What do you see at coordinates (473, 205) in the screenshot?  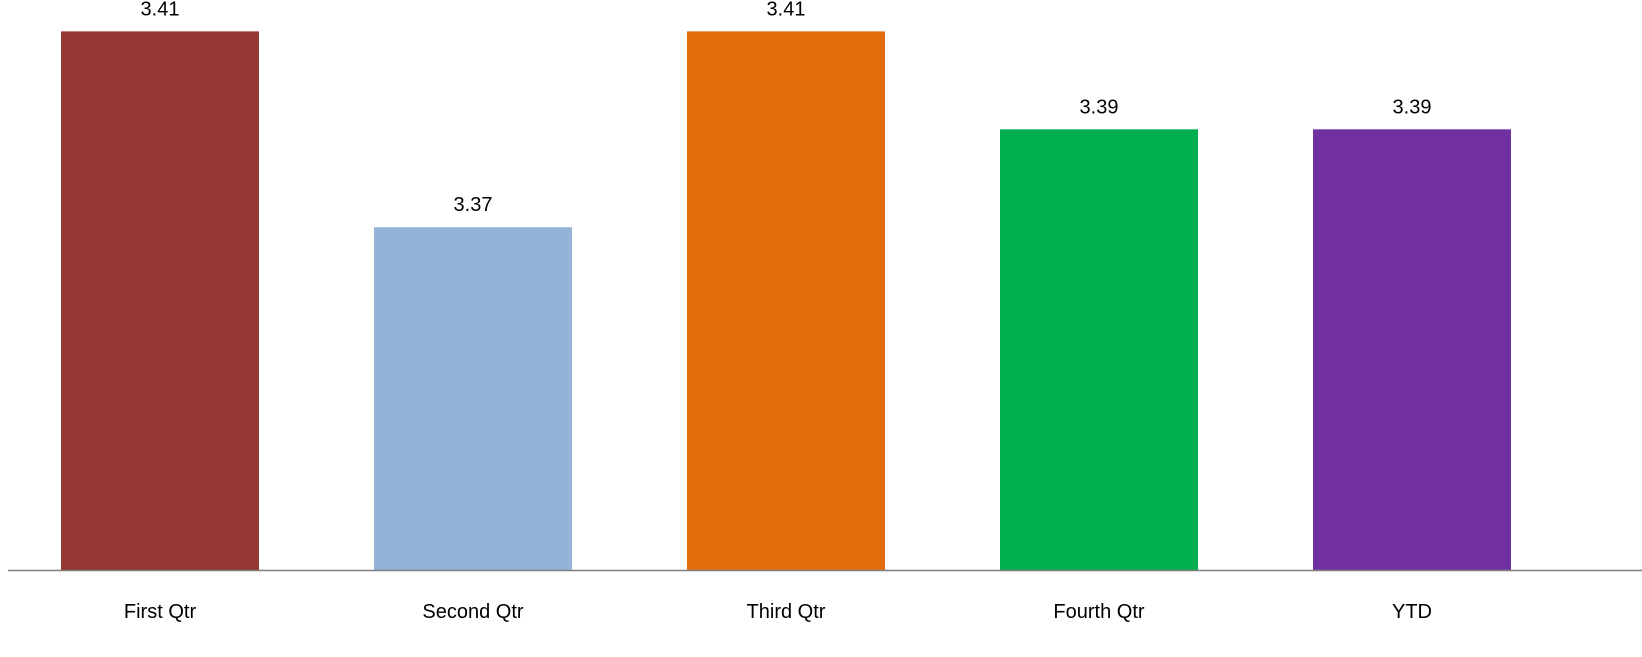 I see `data-label-second-qtr: 3.37` at bounding box center [473, 205].